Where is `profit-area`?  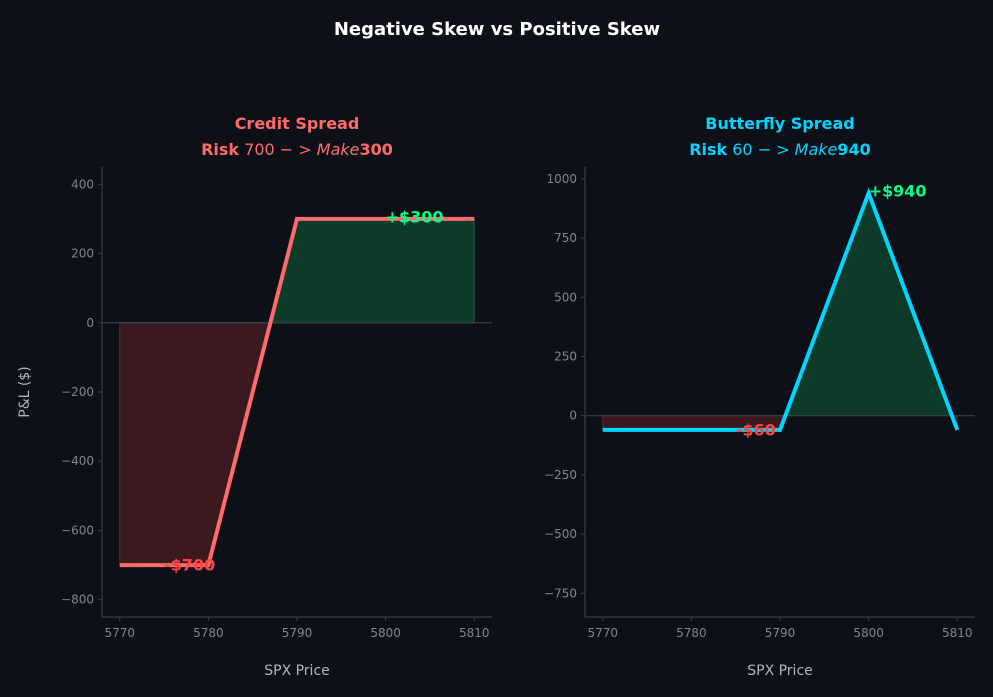
profit-area is located at coordinates (780, 303).